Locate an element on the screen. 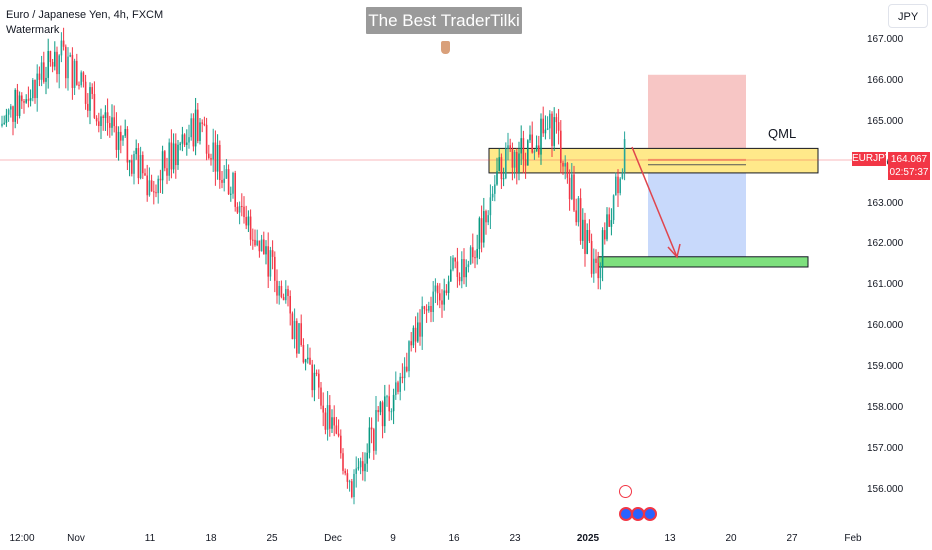 The image size is (932, 550). qml-label: QML is located at coordinates (782, 133).